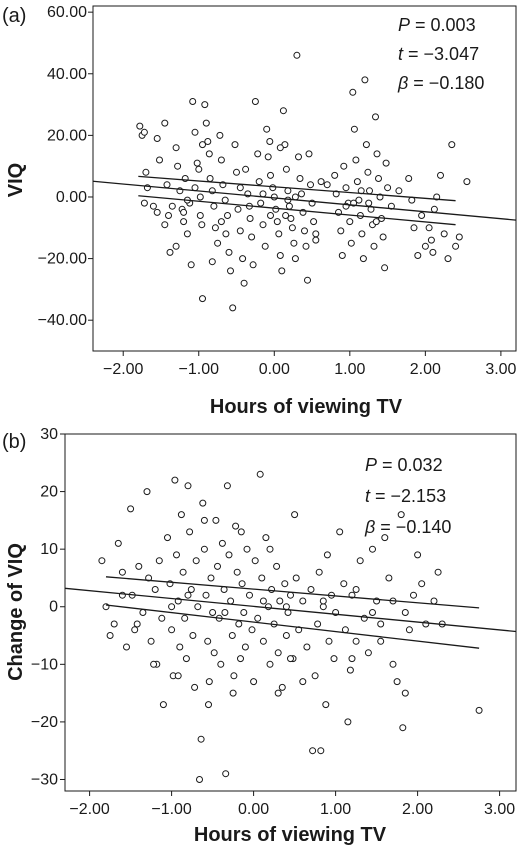 Image resolution: width=520 pixels, height=854 pixels. What do you see at coordinates (67, 12) in the screenshot?
I see `panel-a-y-tick-label: 60.00` at bounding box center [67, 12].